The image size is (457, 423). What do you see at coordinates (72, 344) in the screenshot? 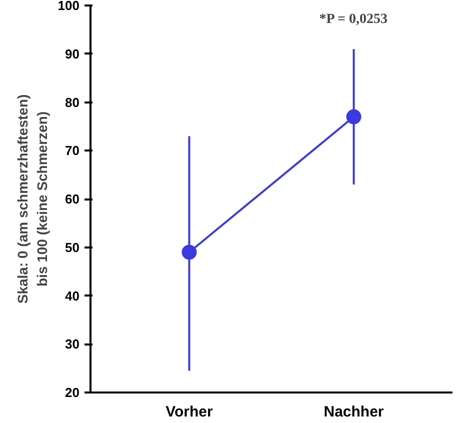
I see `y-tick-label: 30` at bounding box center [72, 344].